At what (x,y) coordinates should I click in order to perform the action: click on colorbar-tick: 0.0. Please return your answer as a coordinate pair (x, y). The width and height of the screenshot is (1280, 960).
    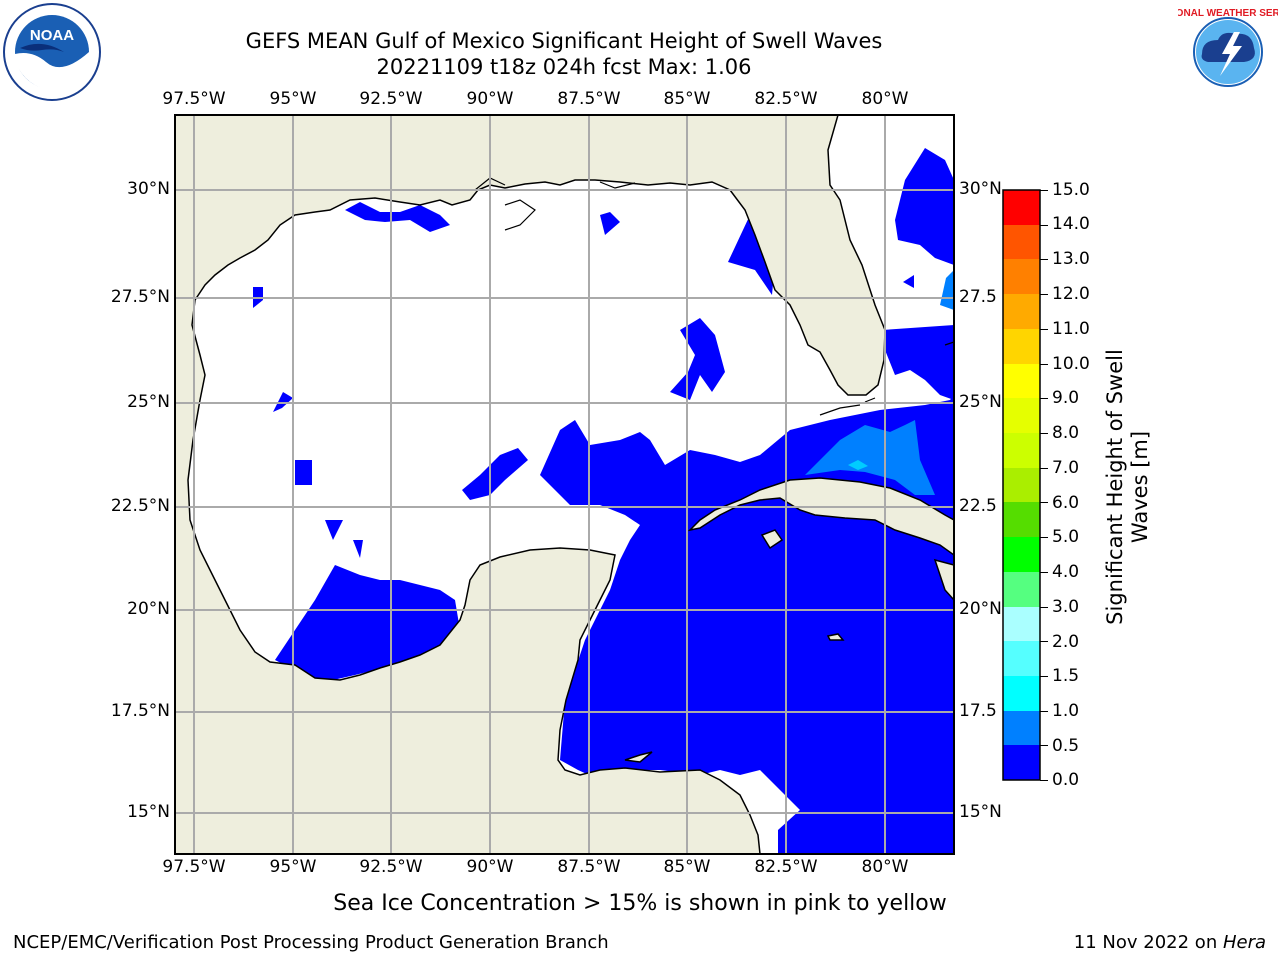
    Looking at the image, I should click on (1066, 780).